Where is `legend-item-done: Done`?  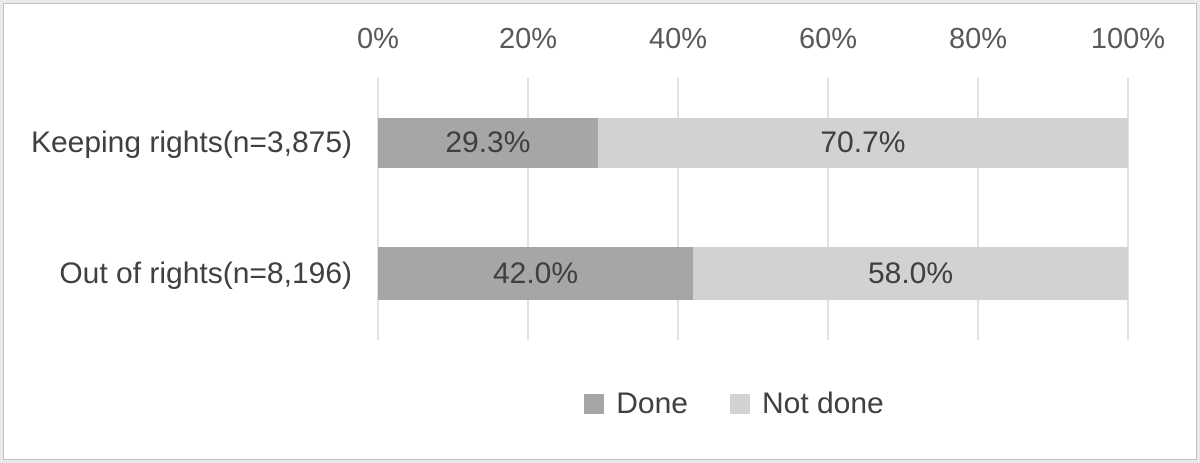 legend-item-done: Done is located at coordinates (636, 404).